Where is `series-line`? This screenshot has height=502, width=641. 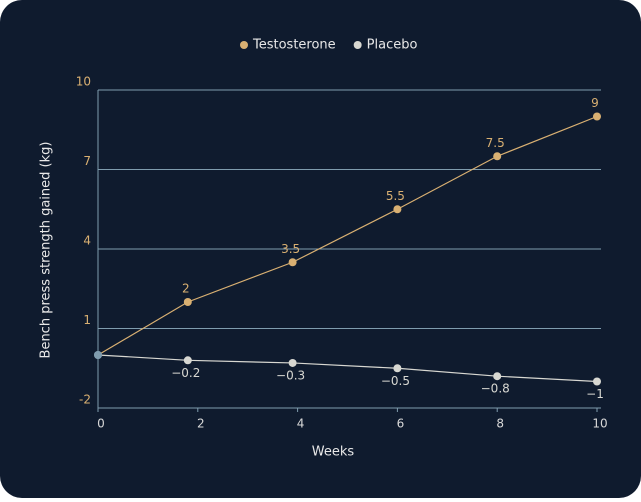 series-line is located at coordinates (347, 368).